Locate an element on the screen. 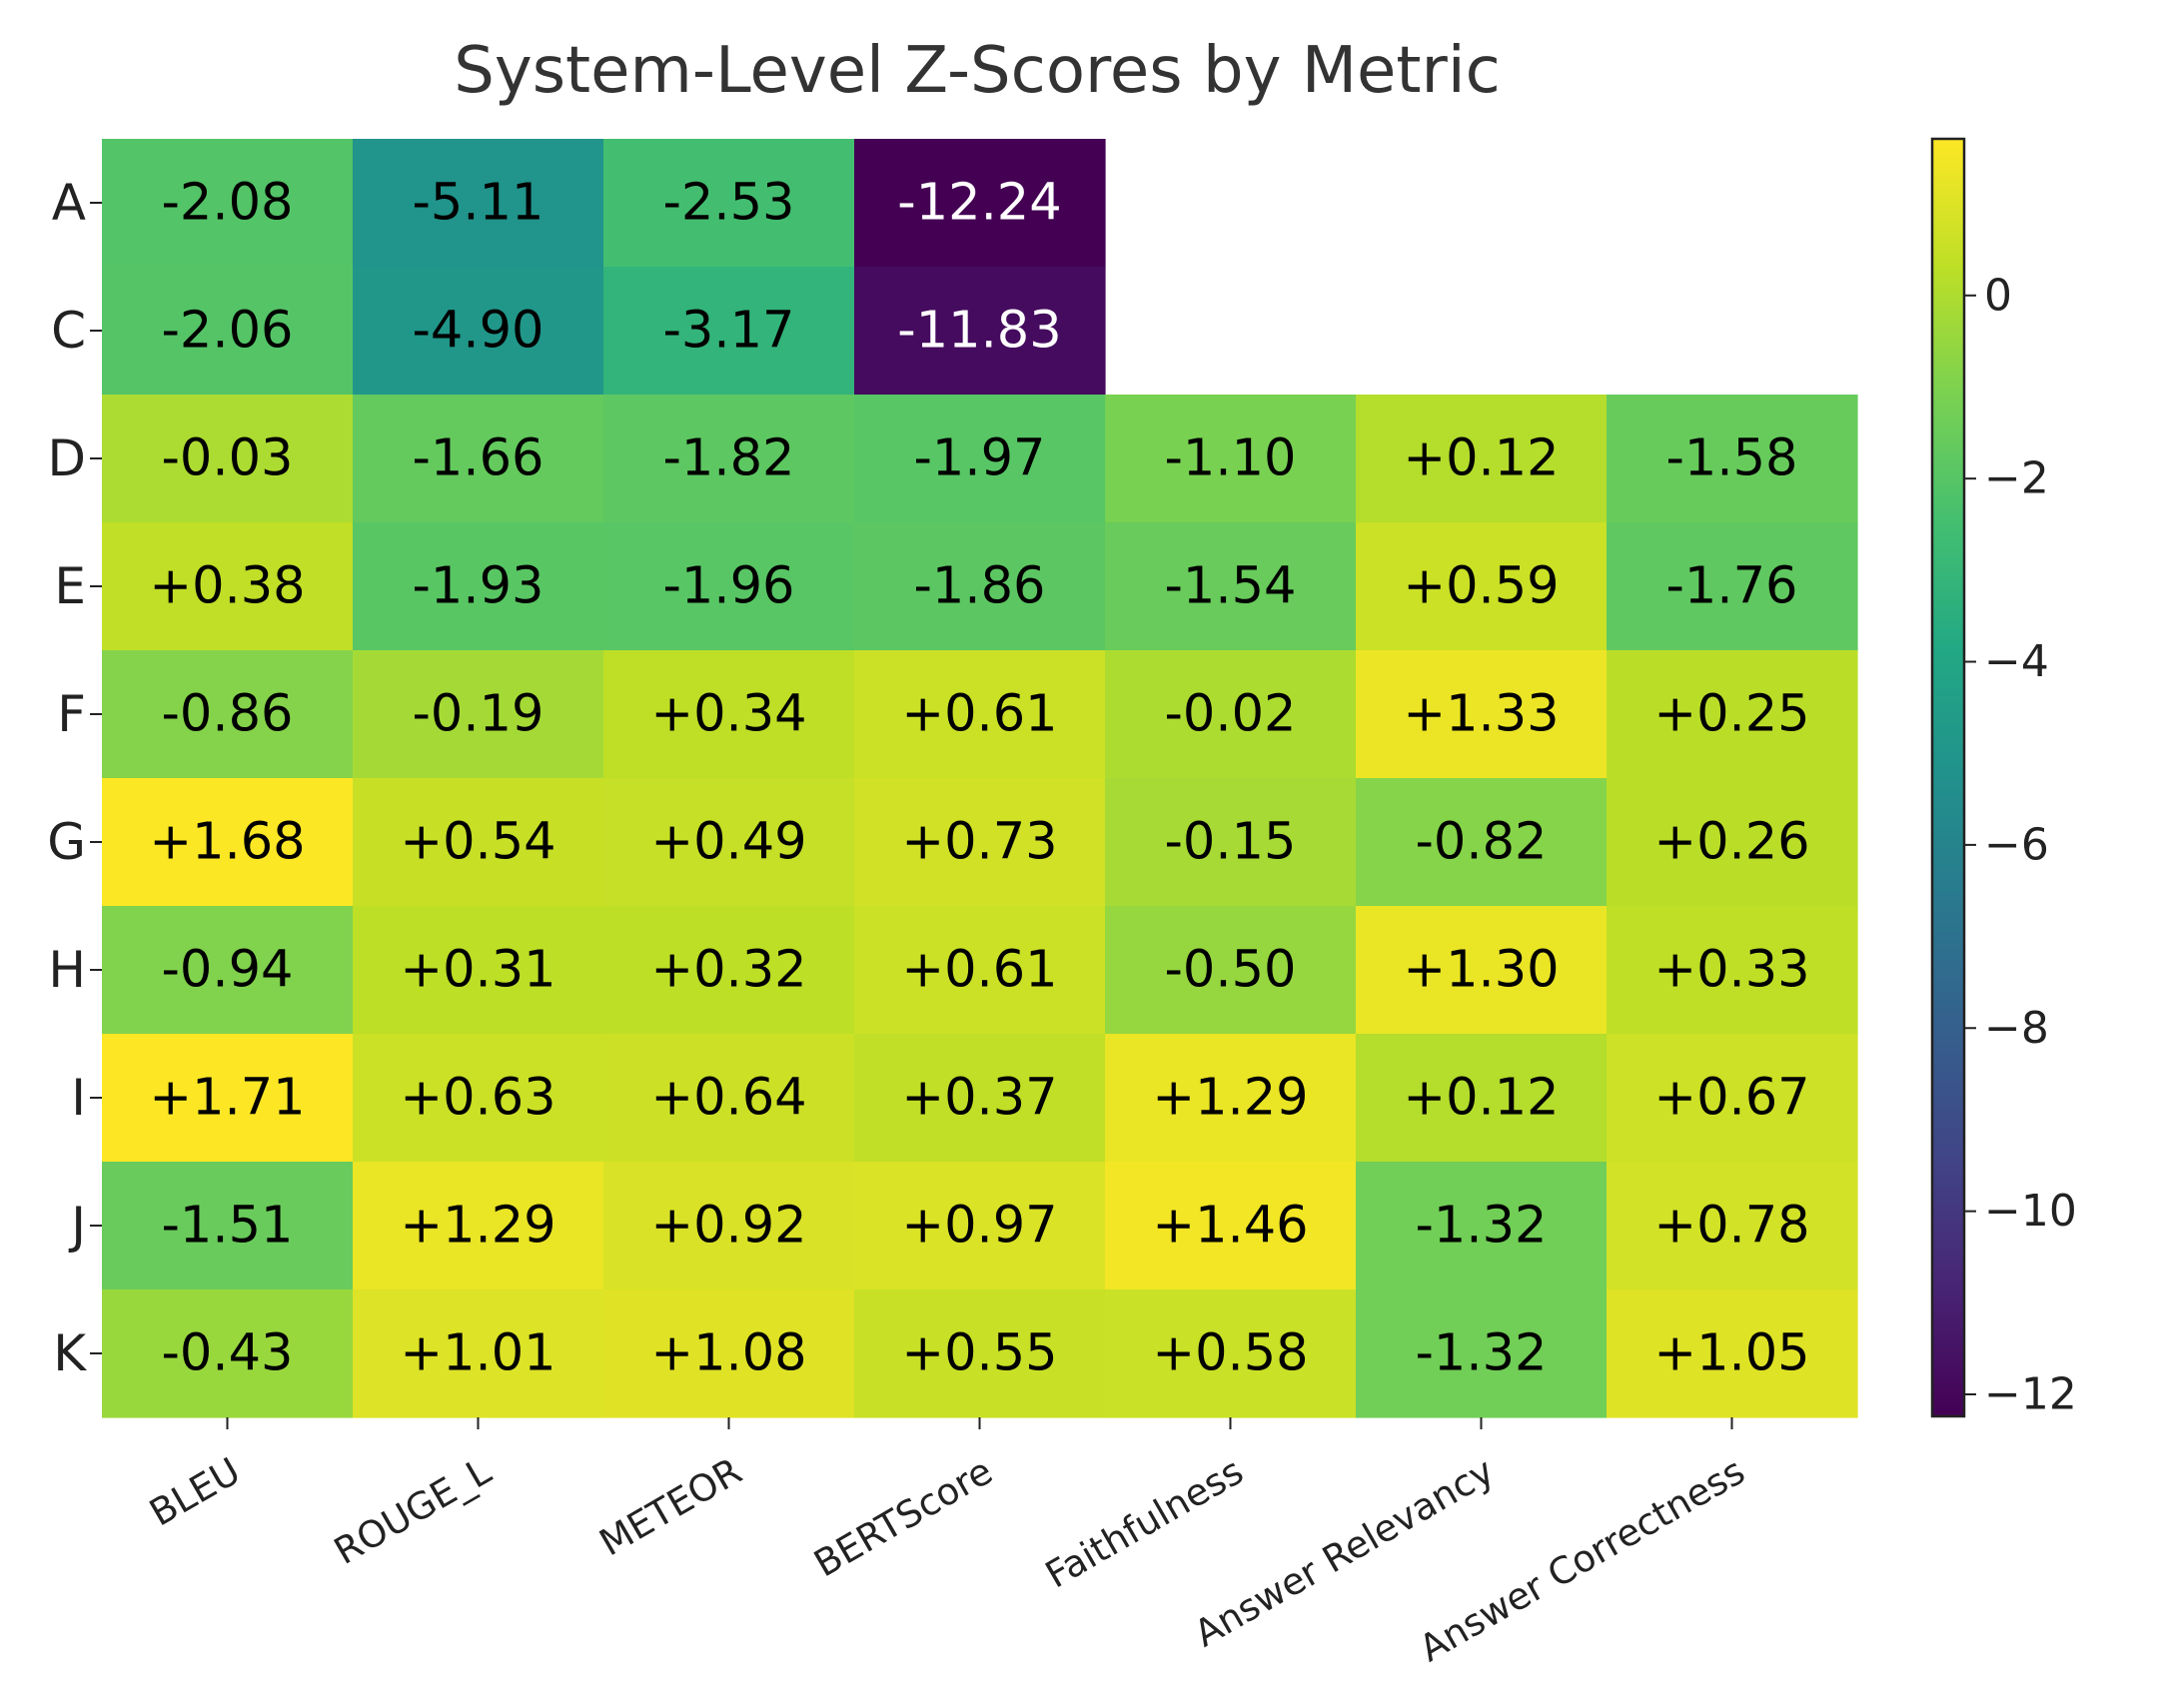 The width and height of the screenshot is (2158, 1708). cell-value-label: -2.08 is located at coordinates (228, 203).